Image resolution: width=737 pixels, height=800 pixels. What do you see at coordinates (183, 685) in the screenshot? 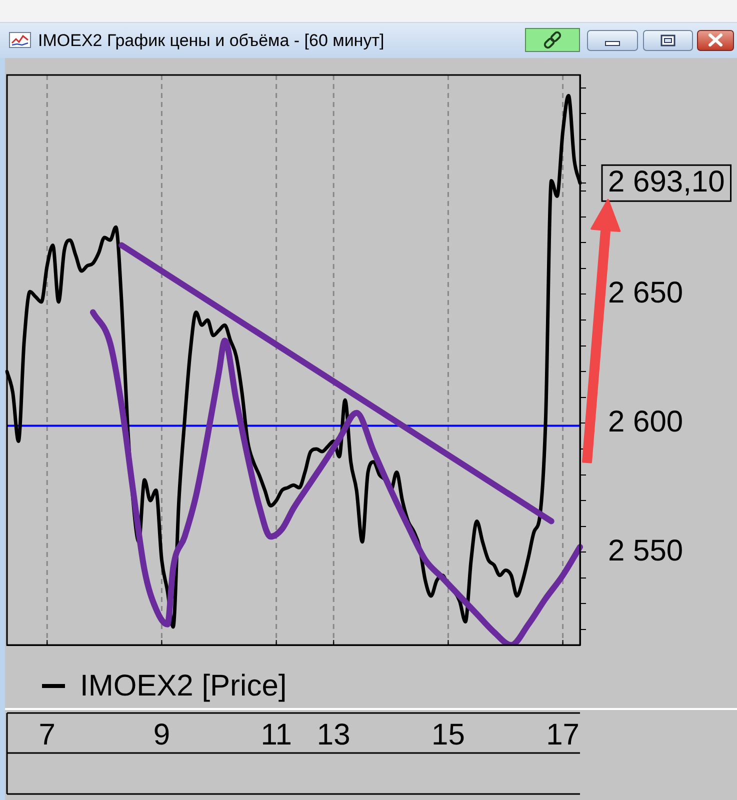
I see `legend-label: IMOEX2 [Price]` at bounding box center [183, 685].